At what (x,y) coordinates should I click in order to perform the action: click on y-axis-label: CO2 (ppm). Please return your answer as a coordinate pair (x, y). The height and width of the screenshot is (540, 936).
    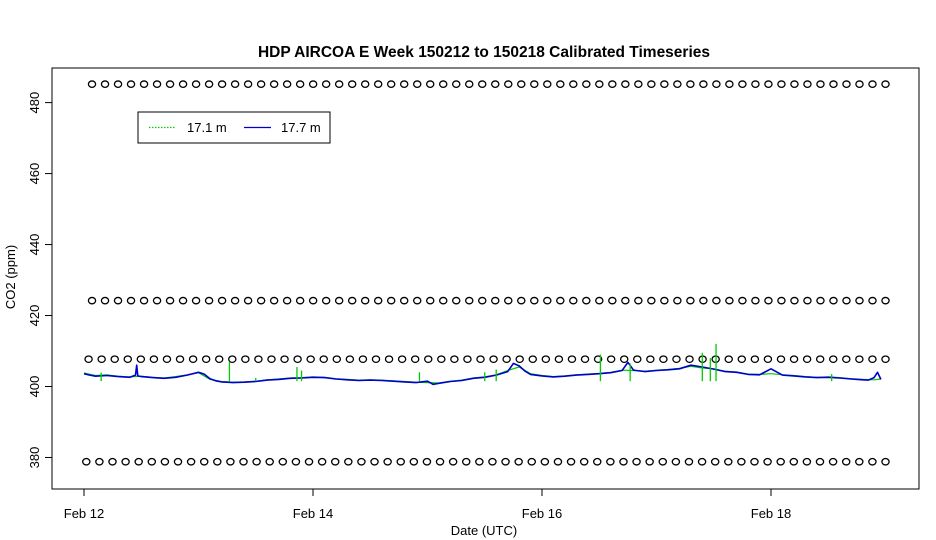
    Looking at the image, I should click on (10, 277).